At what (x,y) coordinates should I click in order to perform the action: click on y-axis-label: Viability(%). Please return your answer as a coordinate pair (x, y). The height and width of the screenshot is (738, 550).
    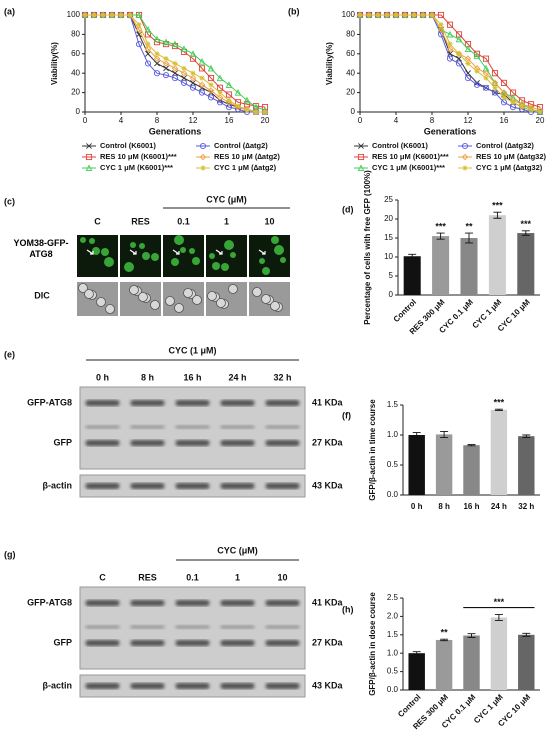
    Looking at the image, I should click on (54, 63).